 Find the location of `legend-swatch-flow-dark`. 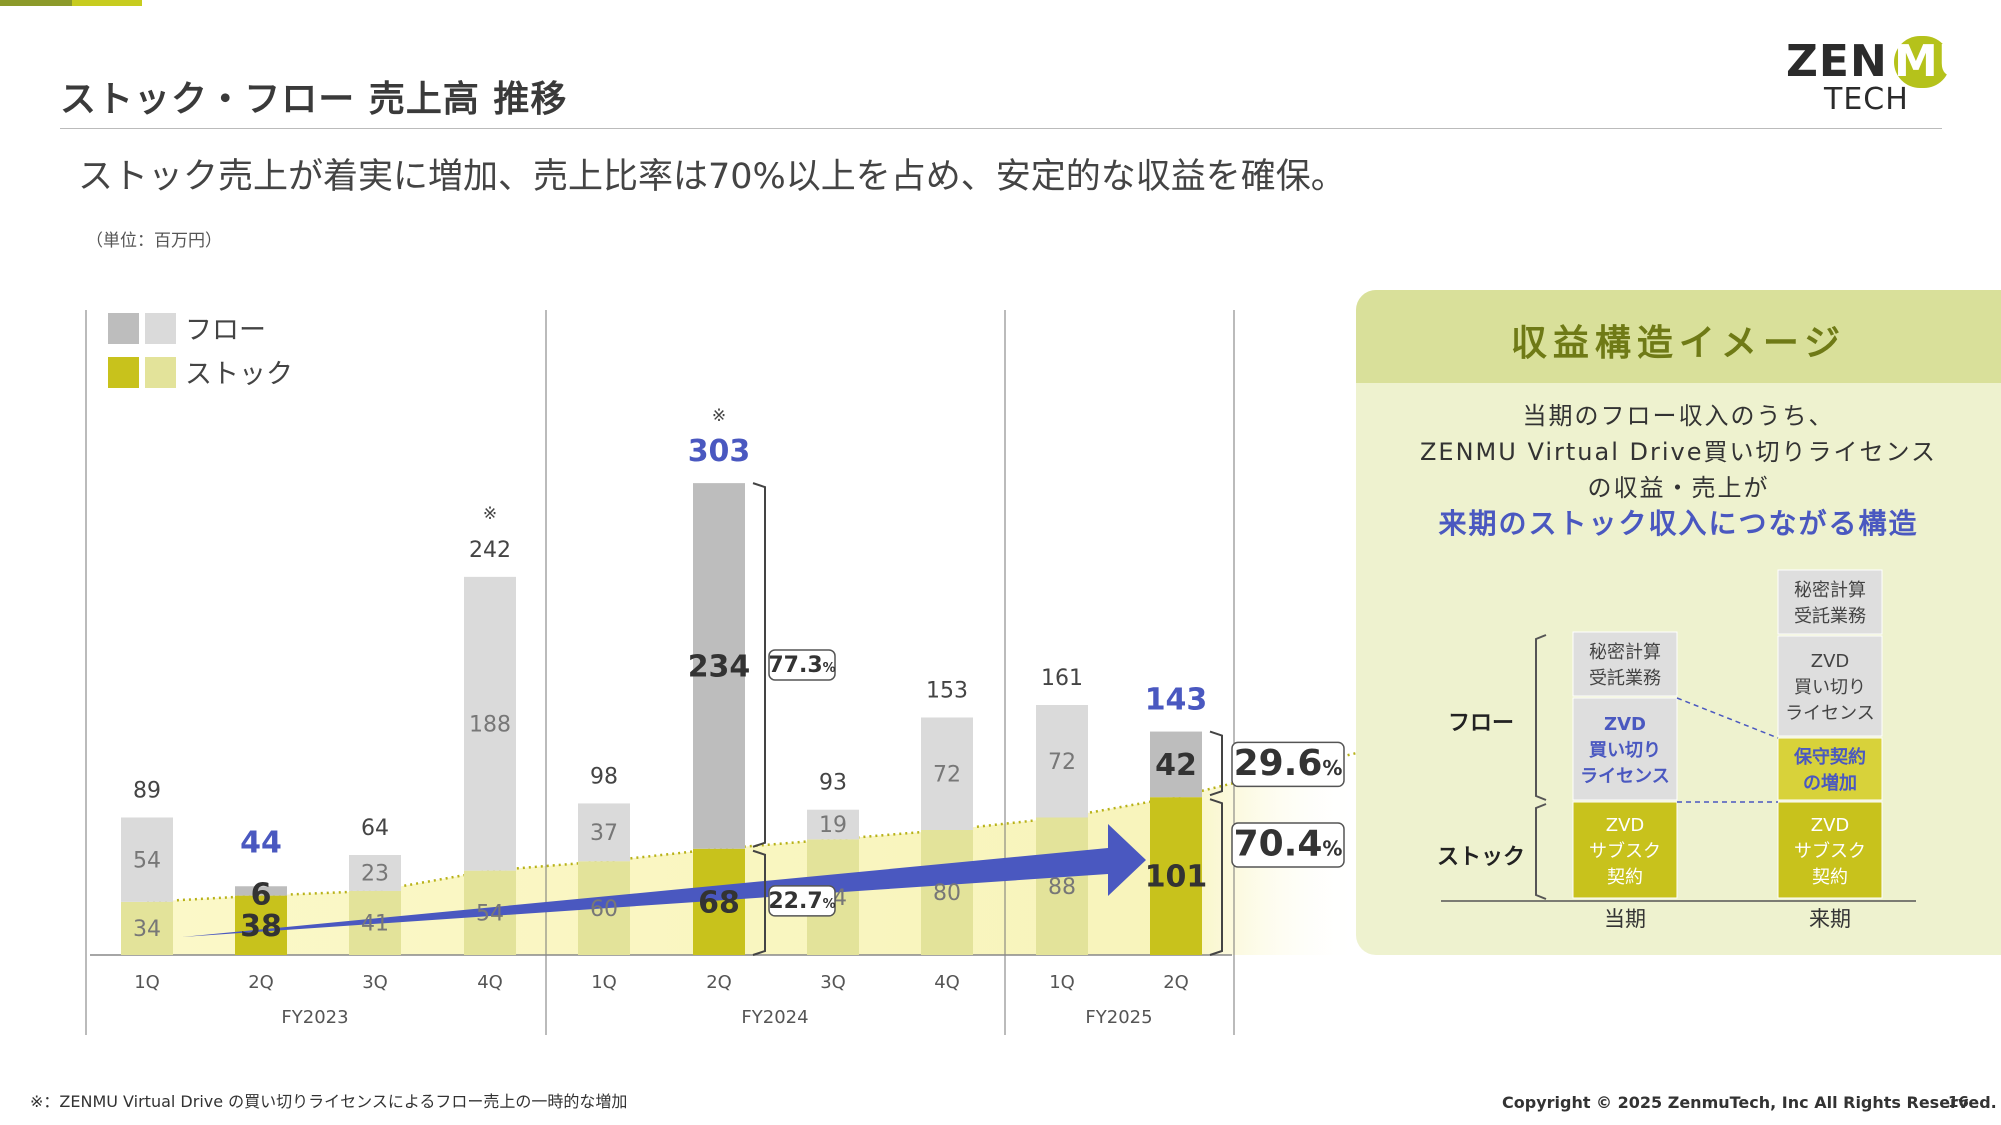

legend-swatch-flow-dark is located at coordinates (123, 328).